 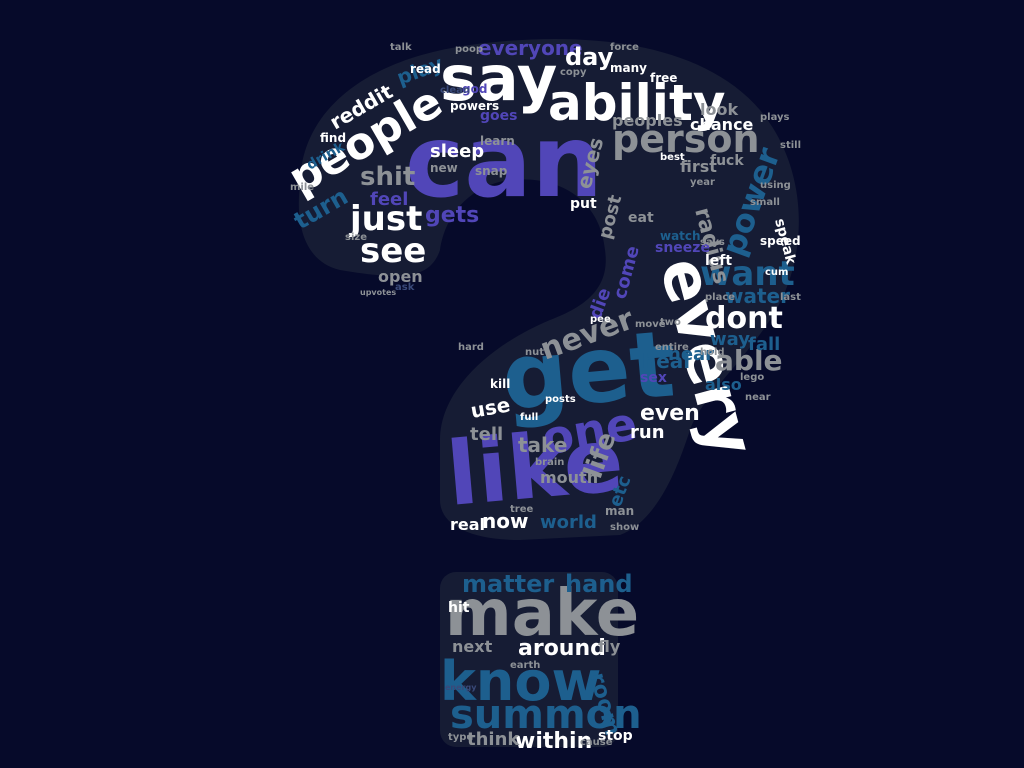 What do you see at coordinates (500, 384) in the screenshot?
I see `word-83: kill` at bounding box center [500, 384].